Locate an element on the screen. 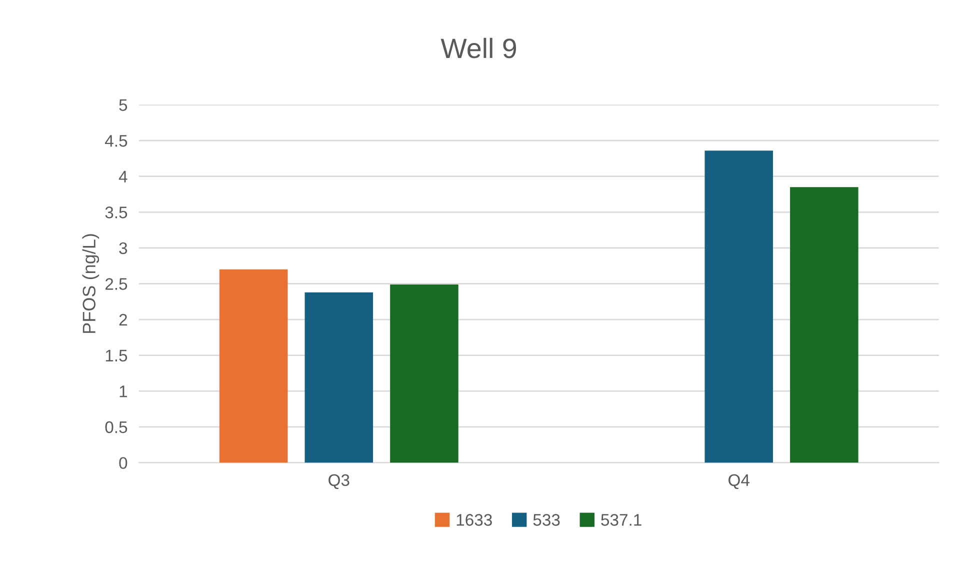 This screenshot has height=582, width=958. legend-label: 533 is located at coordinates (546, 520).